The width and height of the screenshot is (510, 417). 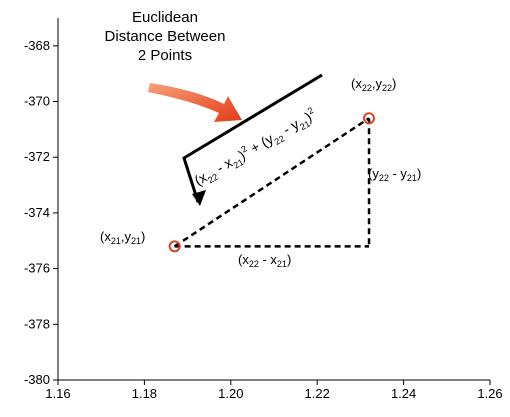 I want to click on point-1-marker, so click(x=174, y=246).